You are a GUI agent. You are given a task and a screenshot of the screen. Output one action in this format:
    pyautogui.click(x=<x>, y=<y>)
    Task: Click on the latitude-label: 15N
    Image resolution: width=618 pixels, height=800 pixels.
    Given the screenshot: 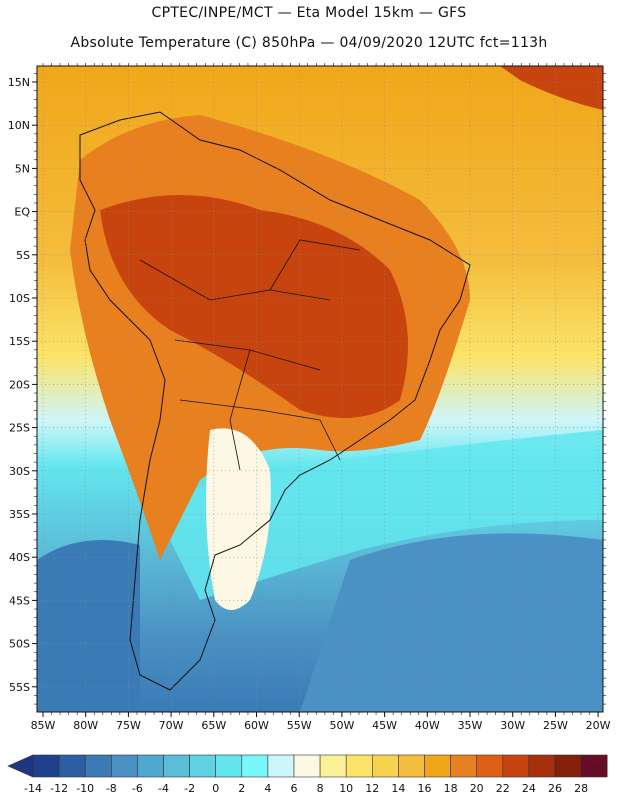 What is the action you would take?
    pyautogui.click(x=19, y=82)
    